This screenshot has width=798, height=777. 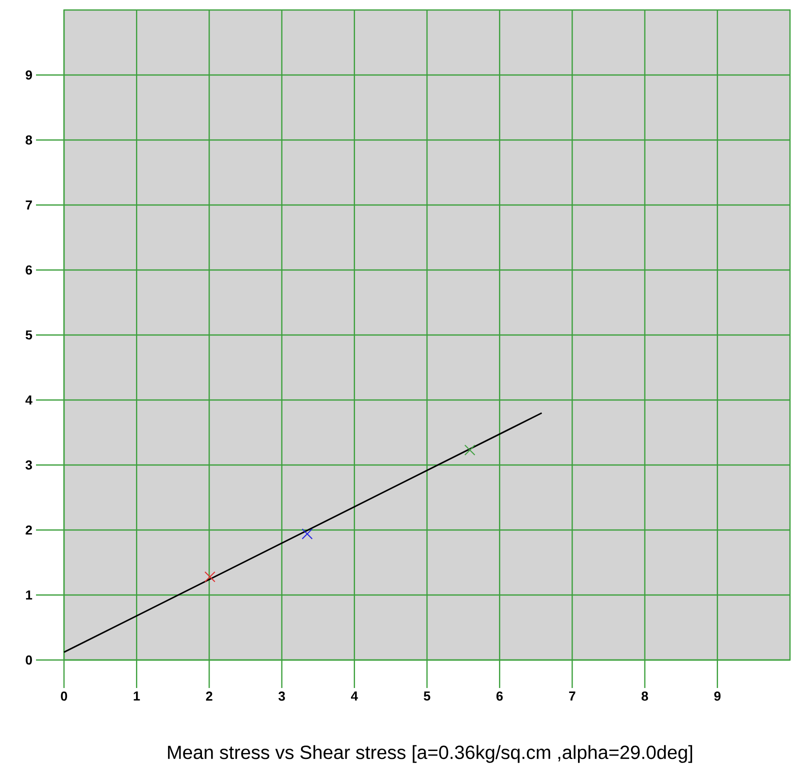 What do you see at coordinates (29, 465) in the screenshot?
I see `y-tick-label: 3` at bounding box center [29, 465].